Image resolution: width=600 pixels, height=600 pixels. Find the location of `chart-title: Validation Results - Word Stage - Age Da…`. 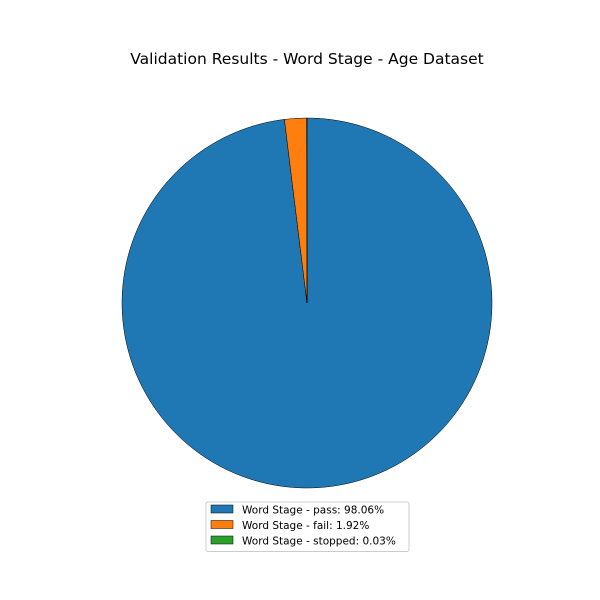

chart-title: Validation Results - Word Stage - Age Da… is located at coordinates (307, 59).